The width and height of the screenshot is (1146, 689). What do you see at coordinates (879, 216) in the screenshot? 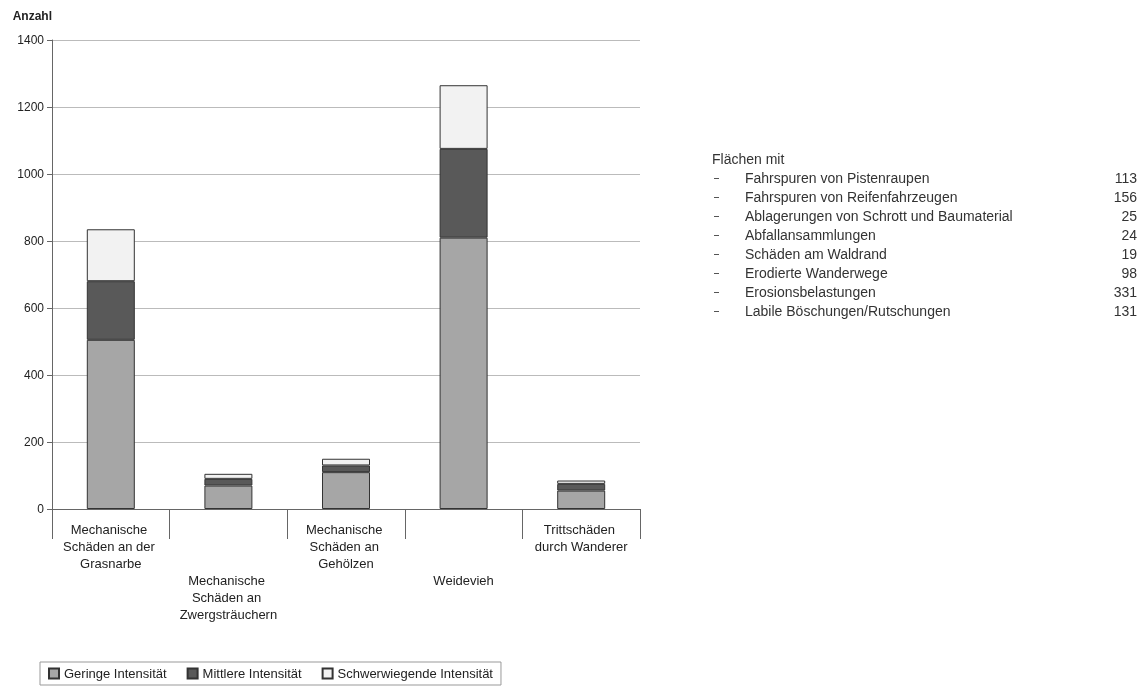
I see `category-label: Ablagerungen von Schrott und Baumaterial` at bounding box center [879, 216].